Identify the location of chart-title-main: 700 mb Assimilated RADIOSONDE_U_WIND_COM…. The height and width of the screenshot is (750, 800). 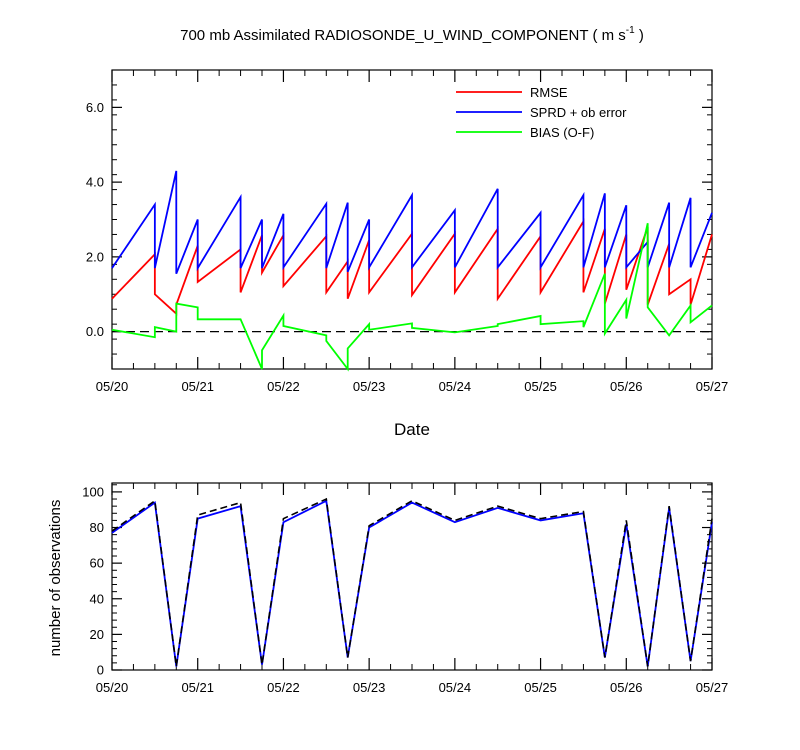
(403, 35).